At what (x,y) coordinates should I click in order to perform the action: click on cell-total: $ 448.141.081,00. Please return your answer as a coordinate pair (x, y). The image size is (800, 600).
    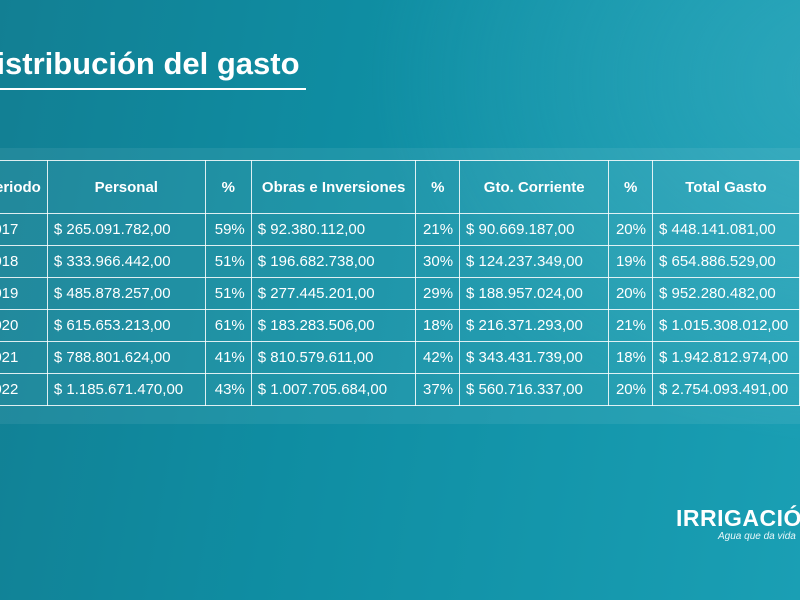
    Looking at the image, I should click on (725, 229).